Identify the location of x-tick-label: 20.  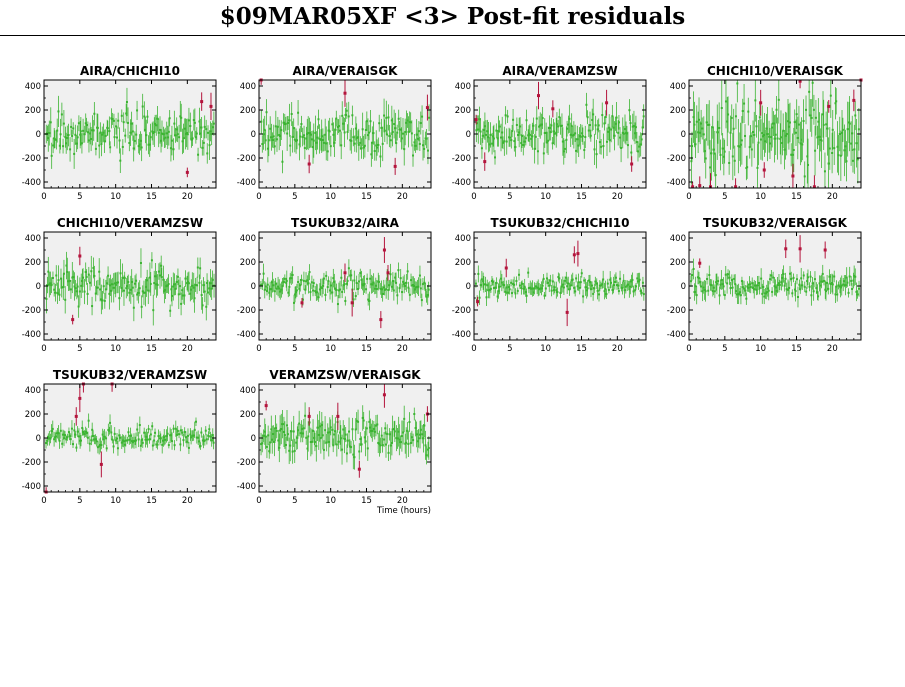
(832, 197).